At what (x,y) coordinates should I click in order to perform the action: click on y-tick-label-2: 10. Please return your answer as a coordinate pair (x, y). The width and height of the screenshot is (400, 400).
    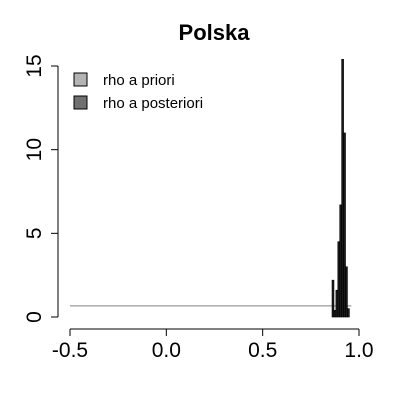
    Looking at the image, I should click on (34, 149).